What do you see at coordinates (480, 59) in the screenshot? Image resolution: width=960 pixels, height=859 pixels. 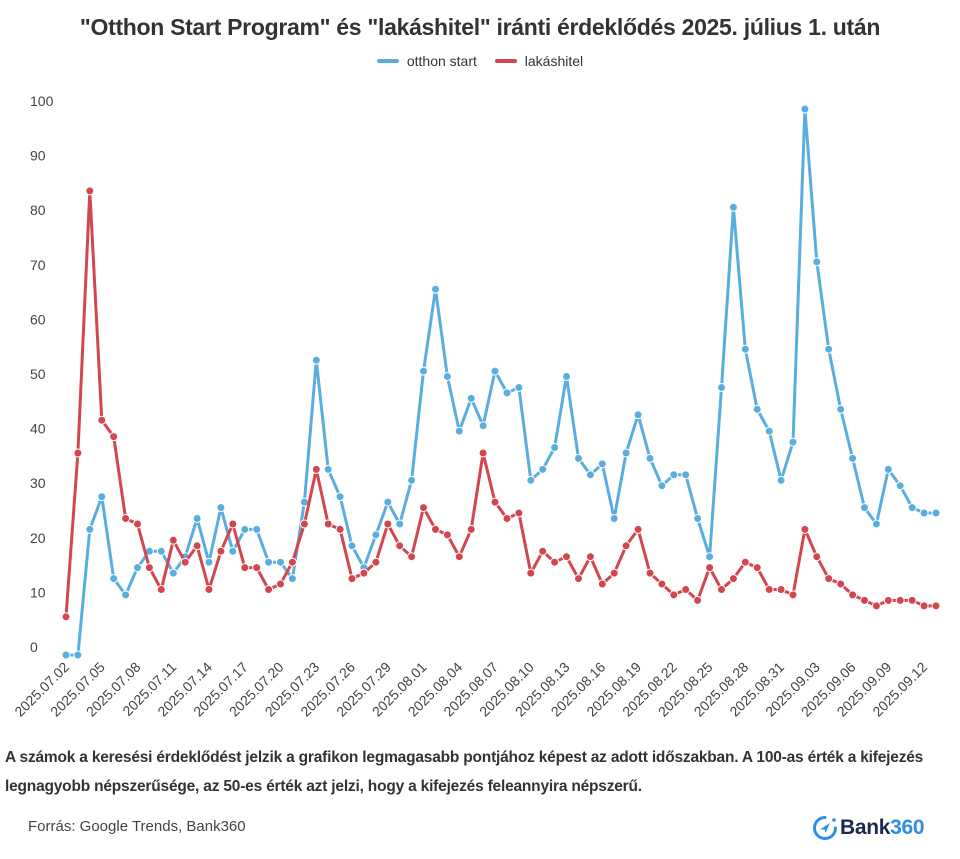 I see `legend: otthon start lakáshitel` at bounding box center [480, 59].